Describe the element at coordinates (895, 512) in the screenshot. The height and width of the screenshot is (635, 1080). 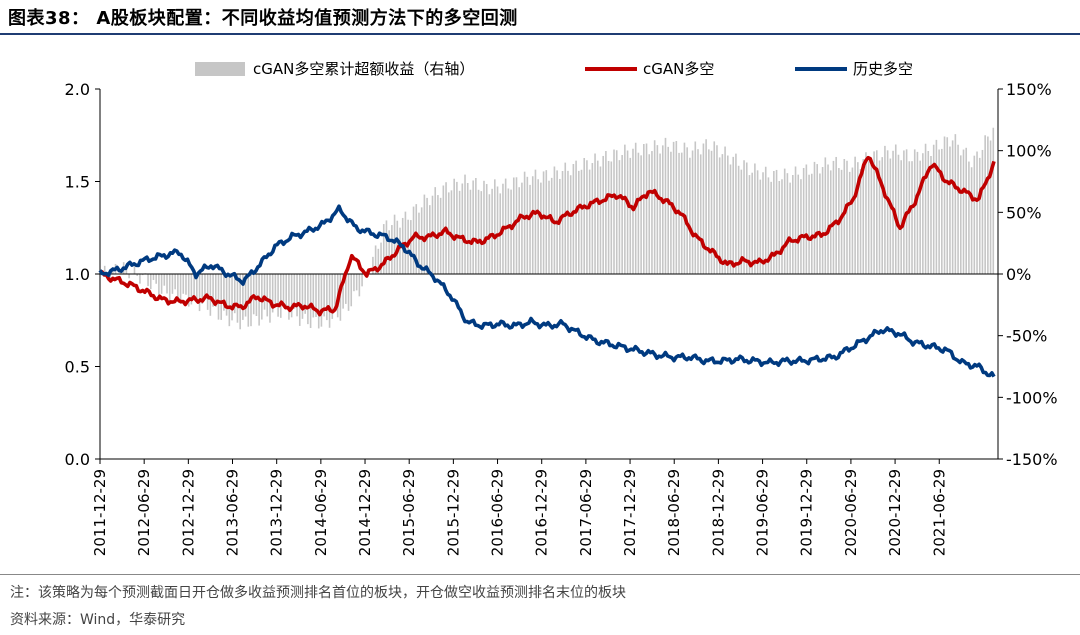
I see `xtick-label-18: 2020-12-29` at that location.